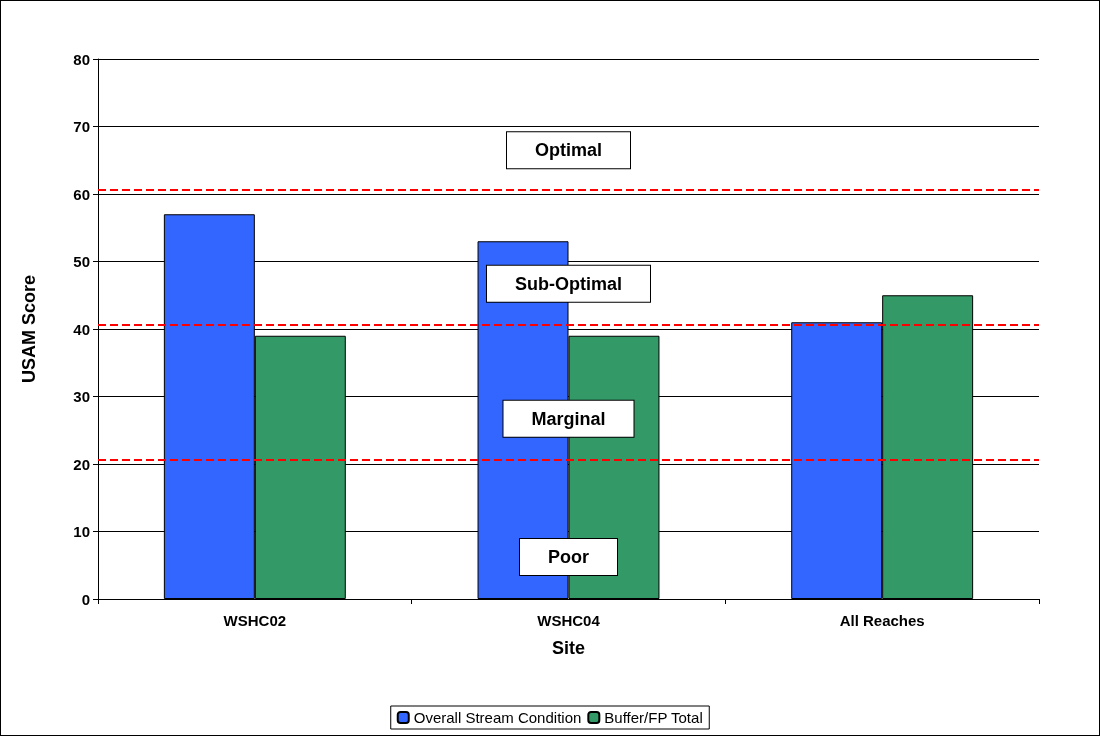 The image size is (1100, 736). What do you see at coordinates (569, 620) in the screenshot?
I see `x-tick-label: WSHC04` at bounding box center [569, 620].